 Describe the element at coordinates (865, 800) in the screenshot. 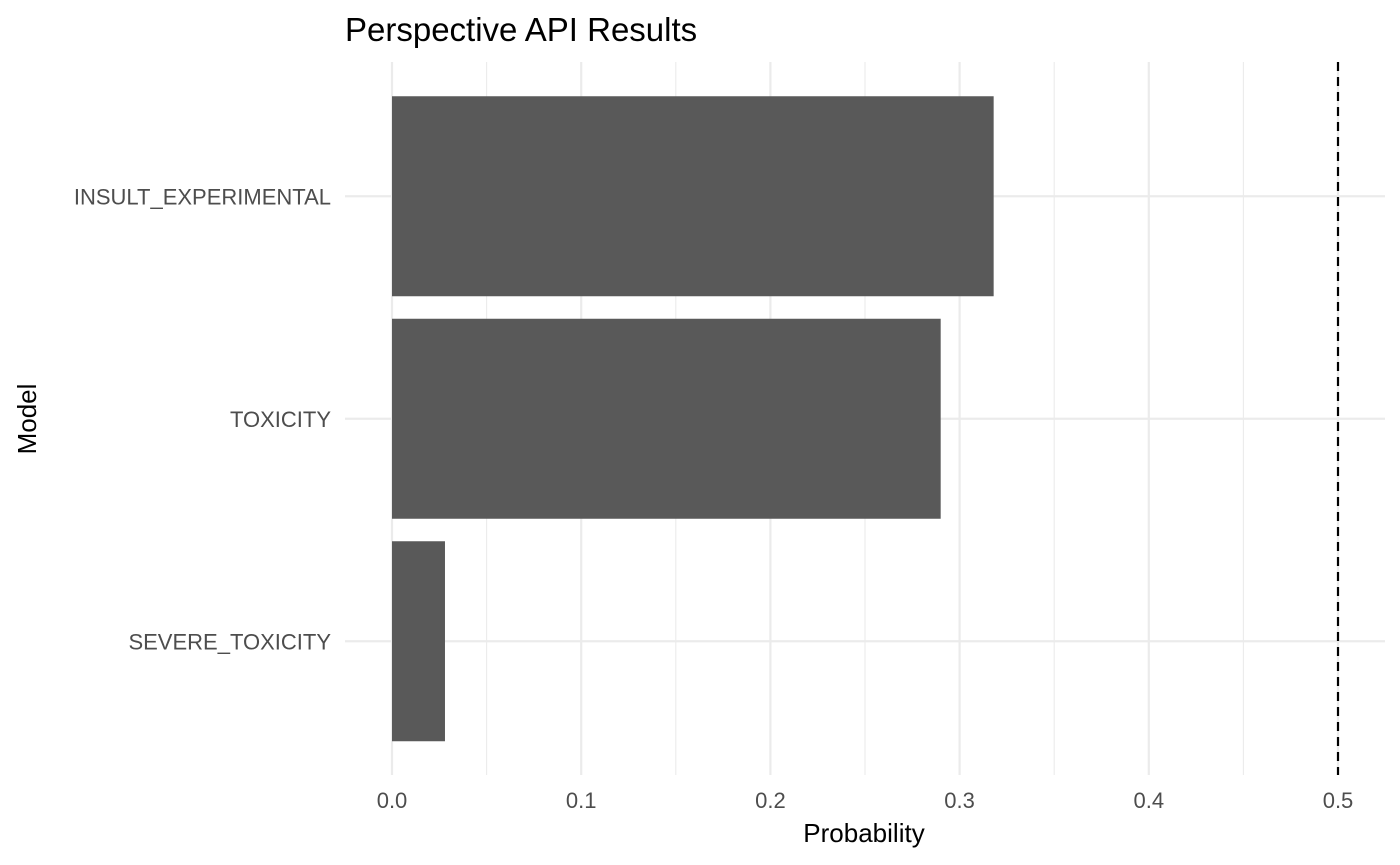

I see `x-tick-labels: 0.0 0.1 0.2 0.3 0.4 0.5` at that location.